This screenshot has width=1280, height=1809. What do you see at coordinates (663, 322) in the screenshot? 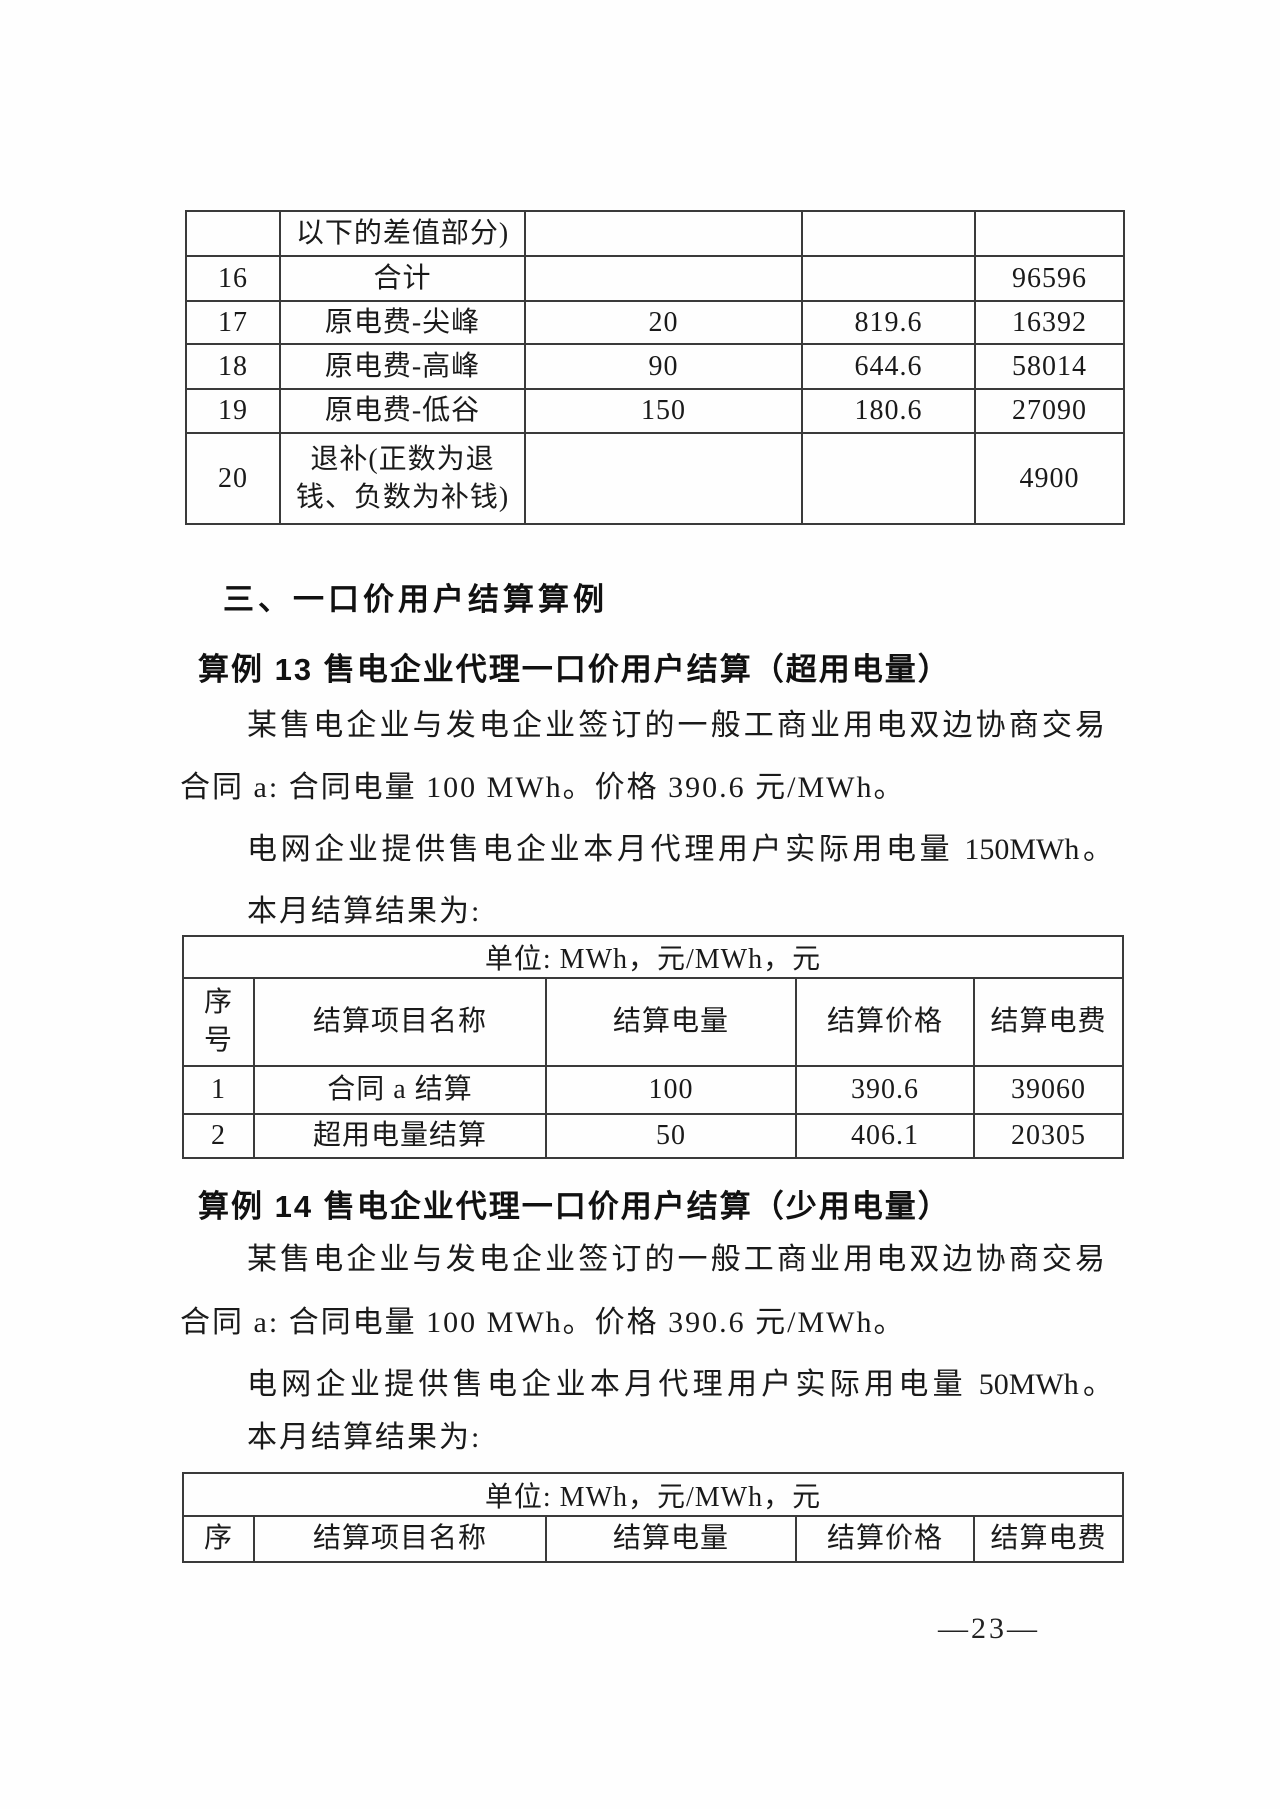
I see `cell-qty: 20` at bounding box center [663, 322].